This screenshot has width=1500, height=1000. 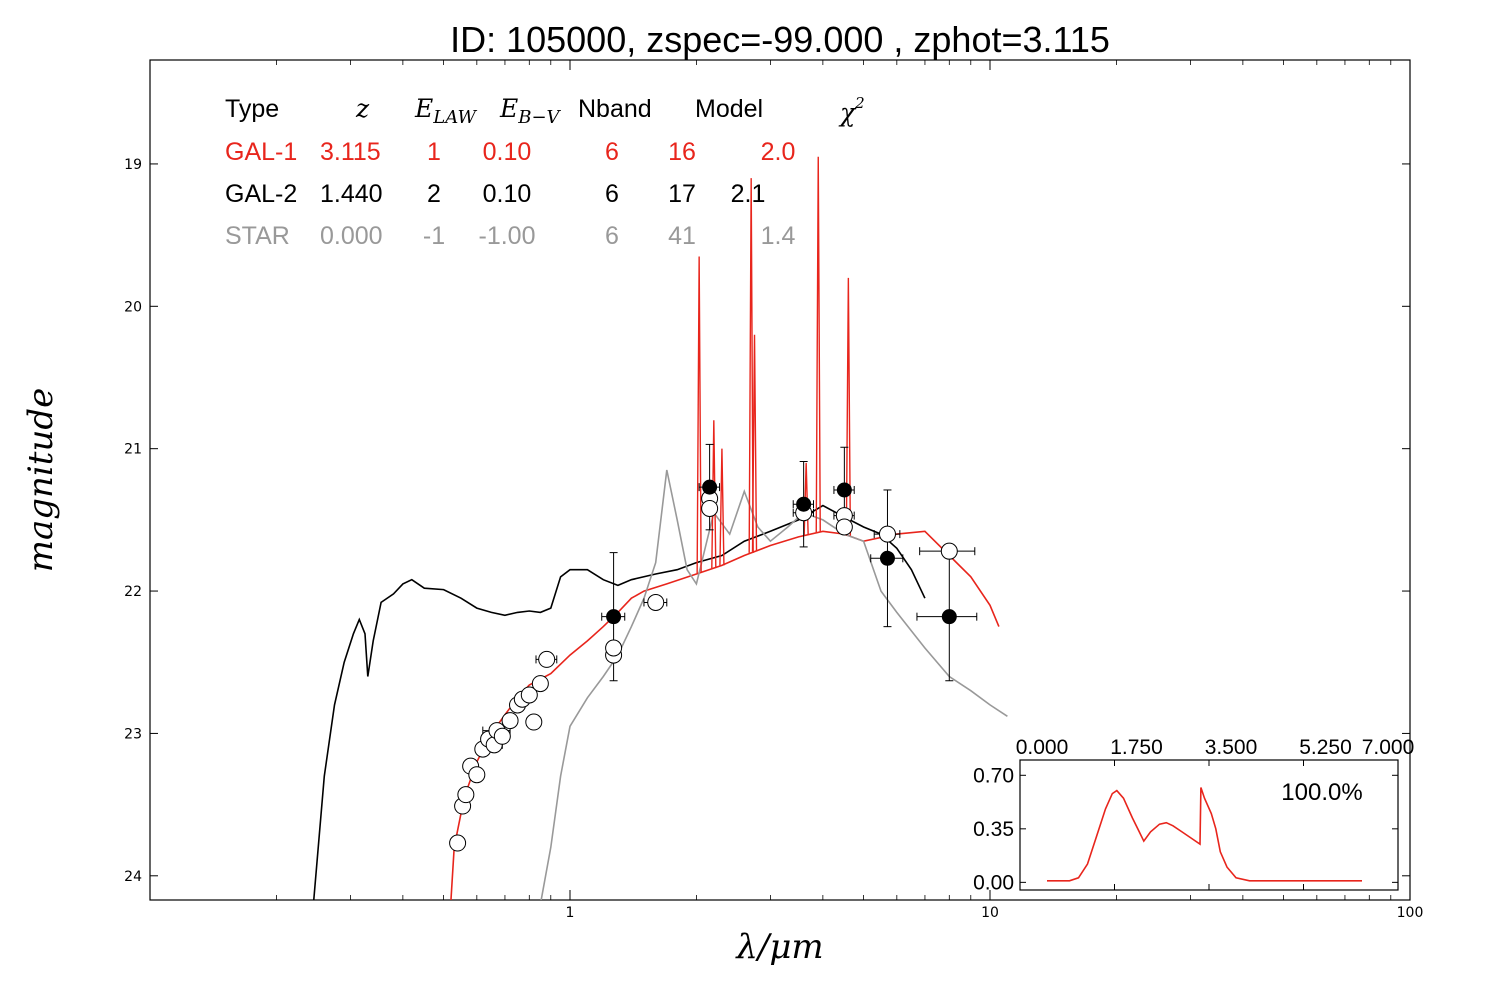 What do you see at coordinates (445, 111) in the screenshot?
I see `header-elaw: ELAW` at bounding box center [445, 111].